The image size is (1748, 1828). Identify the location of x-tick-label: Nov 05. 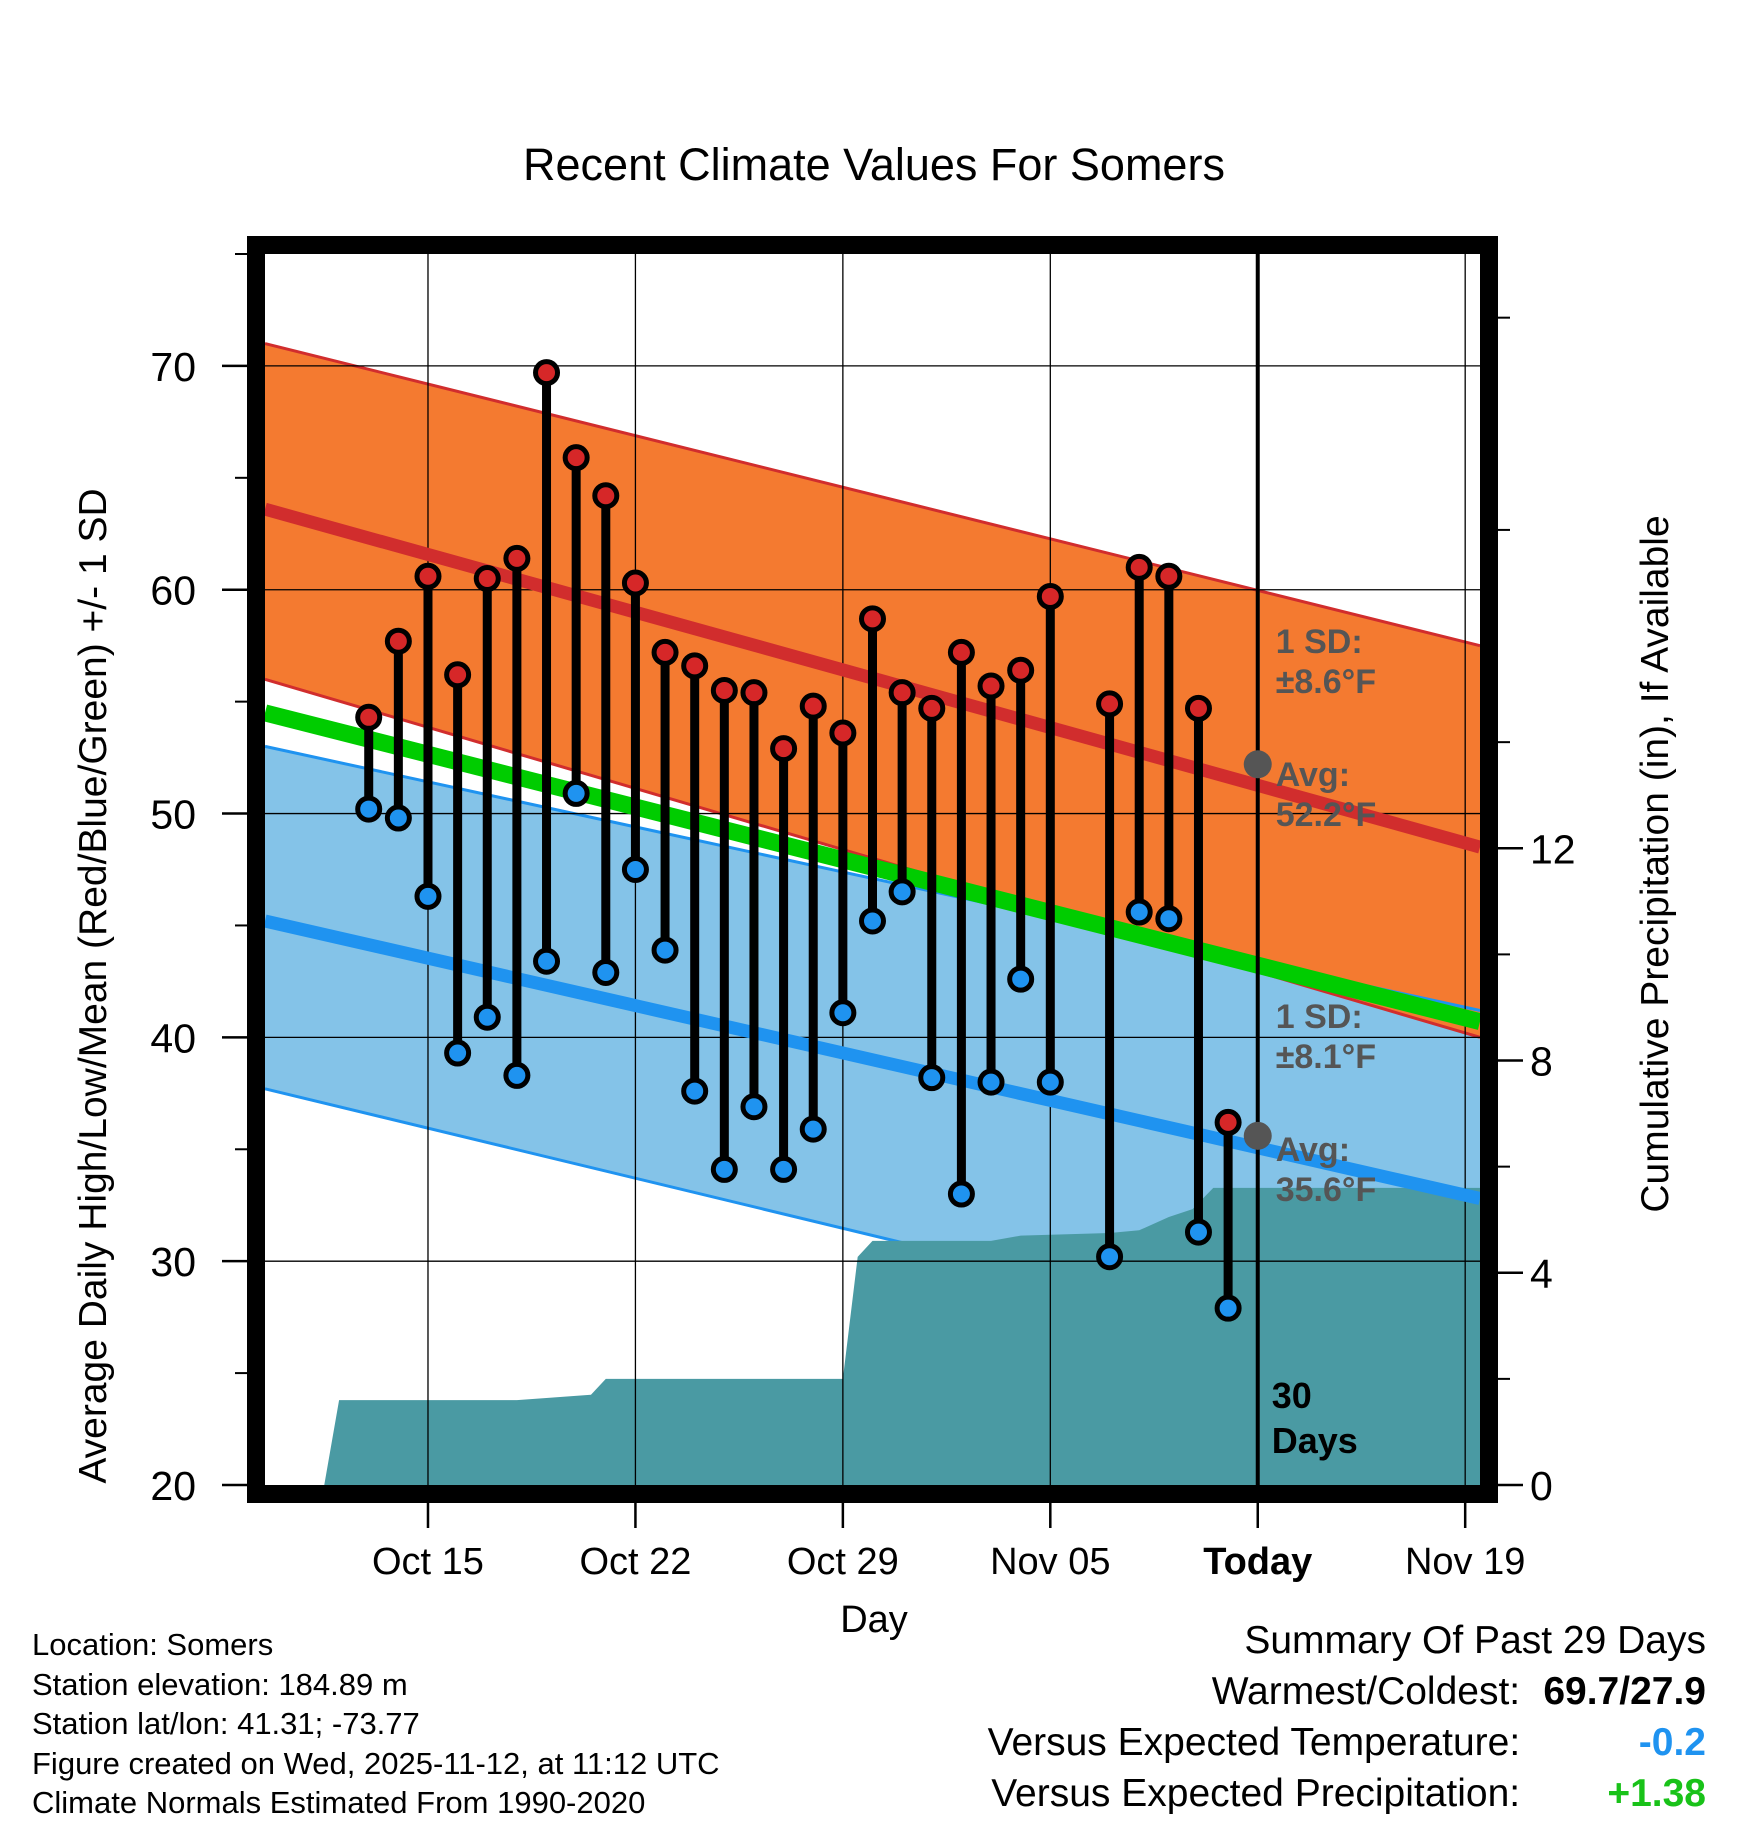
(1050, 1562).